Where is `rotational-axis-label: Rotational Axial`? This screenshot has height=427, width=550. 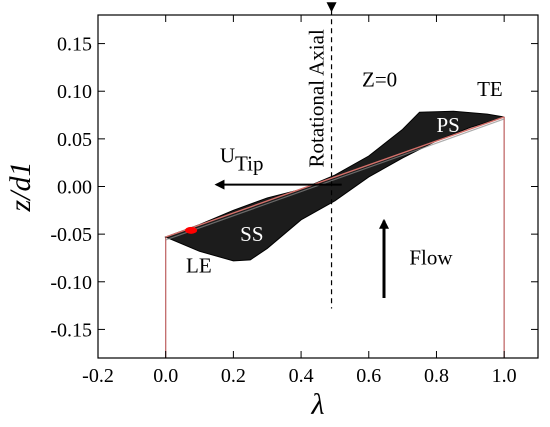 rotational-axis-label: Rotational Axial is located at coordinates (317, 98).